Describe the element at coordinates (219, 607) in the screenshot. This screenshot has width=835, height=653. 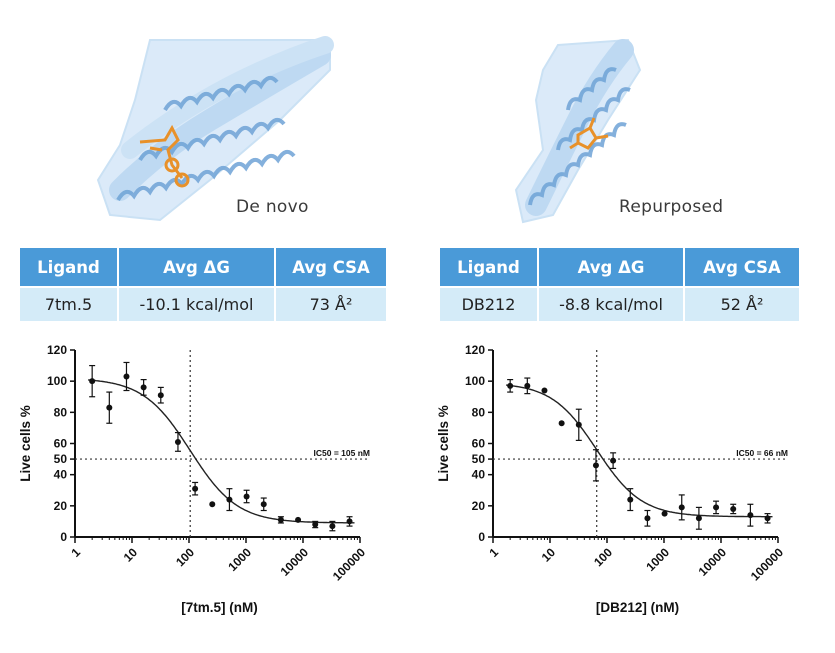
I see `x-axis-label: [7tm.5] (nM)` at that location.